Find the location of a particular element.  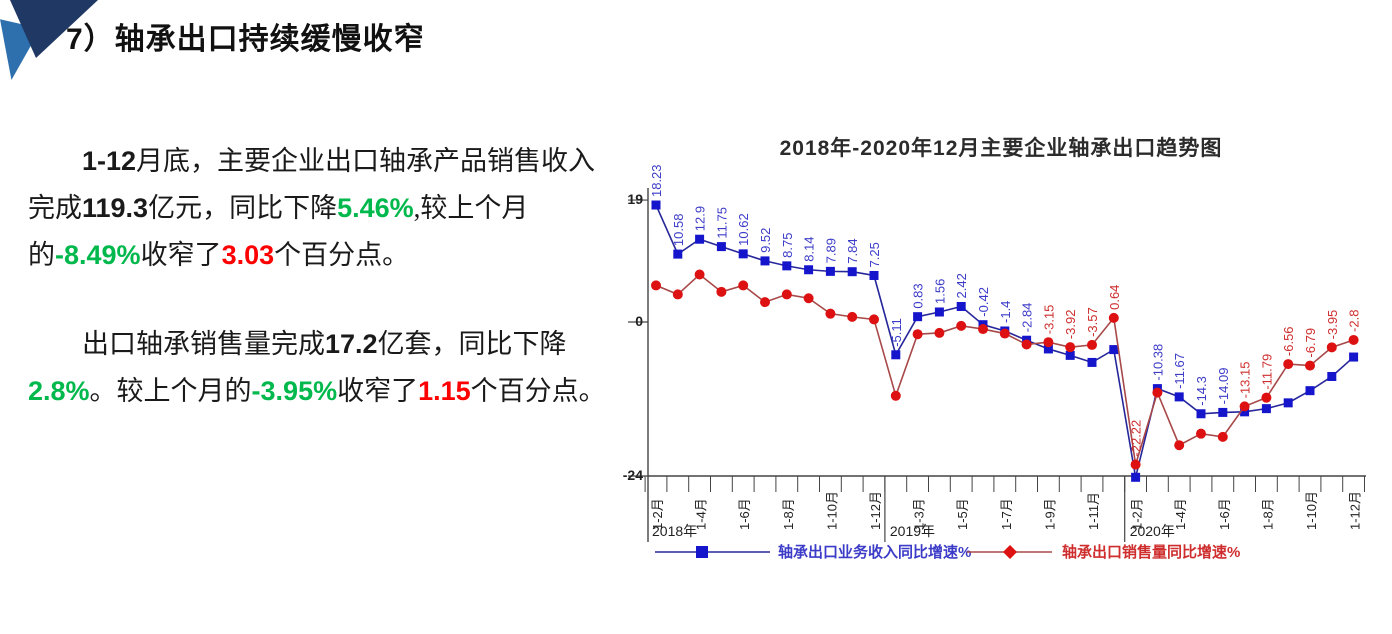

data-point-label: -2.84 is located at coordinates (1027, 318).